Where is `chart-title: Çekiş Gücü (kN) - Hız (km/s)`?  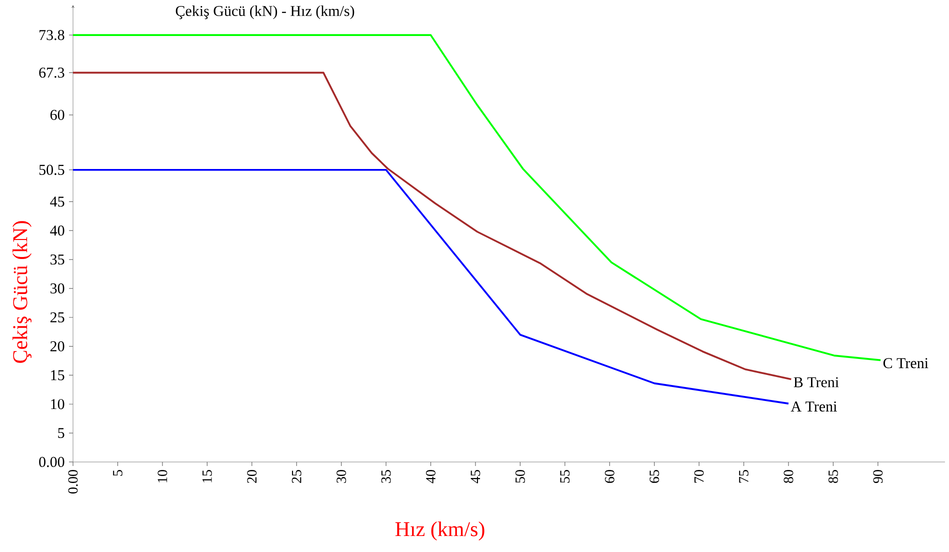 chart-title: Çekiş Gücü (kN) - Hız (km/s) is located at coordinates (265, 13).